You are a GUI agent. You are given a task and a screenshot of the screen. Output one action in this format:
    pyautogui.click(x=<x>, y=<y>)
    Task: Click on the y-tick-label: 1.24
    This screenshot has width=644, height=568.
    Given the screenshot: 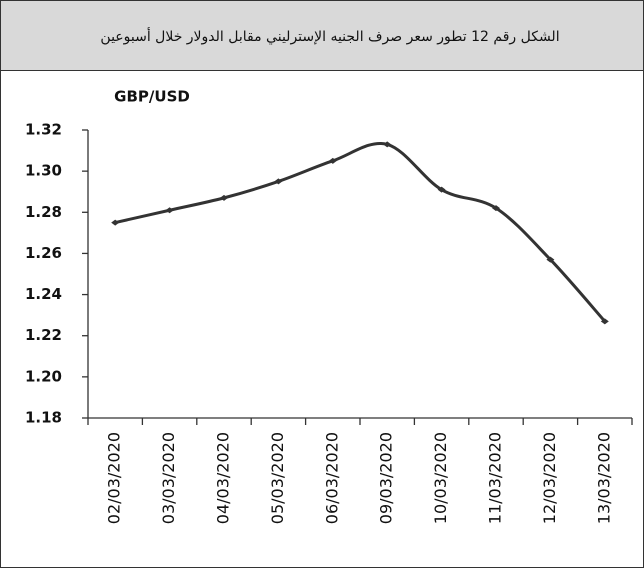 What is the action you would take?
    pyautogui.click(x=43, y=294)
    